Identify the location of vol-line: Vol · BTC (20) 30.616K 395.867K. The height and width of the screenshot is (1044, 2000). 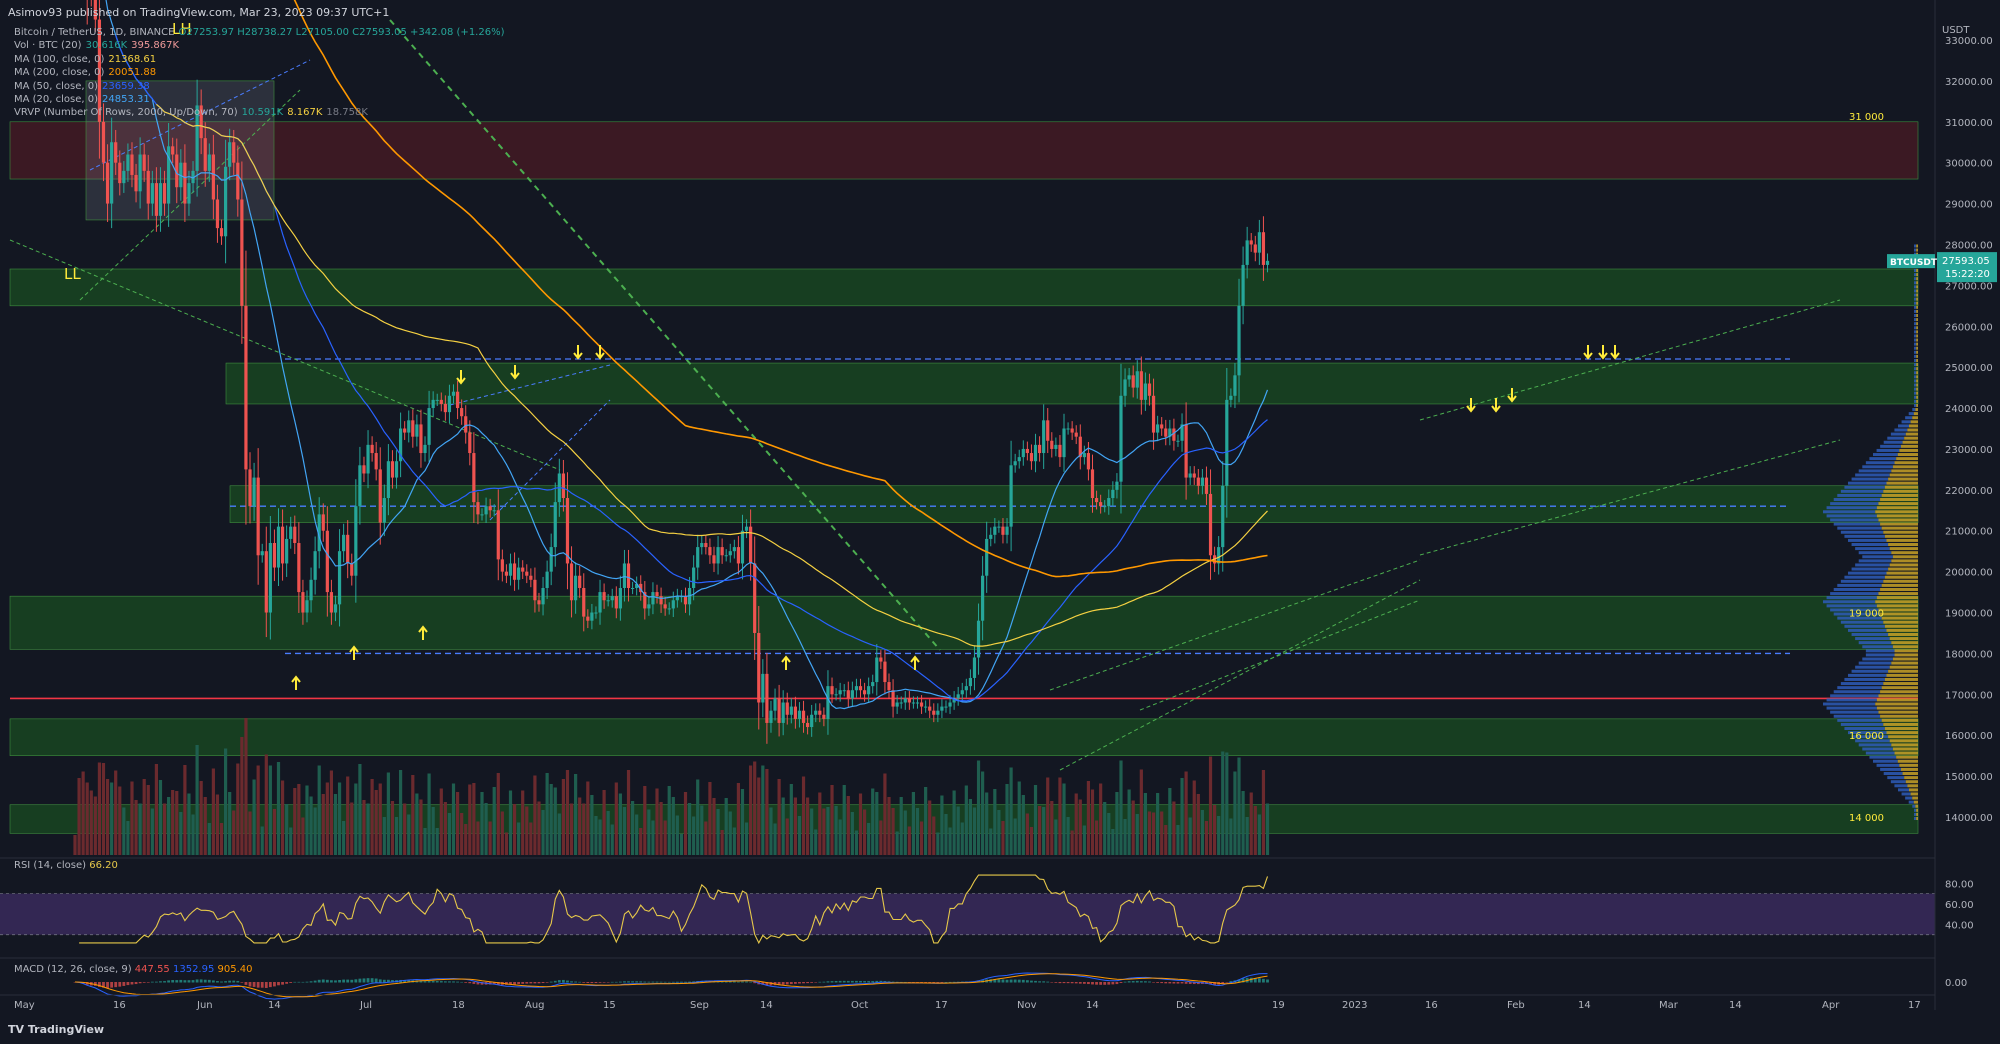
(97, 46).